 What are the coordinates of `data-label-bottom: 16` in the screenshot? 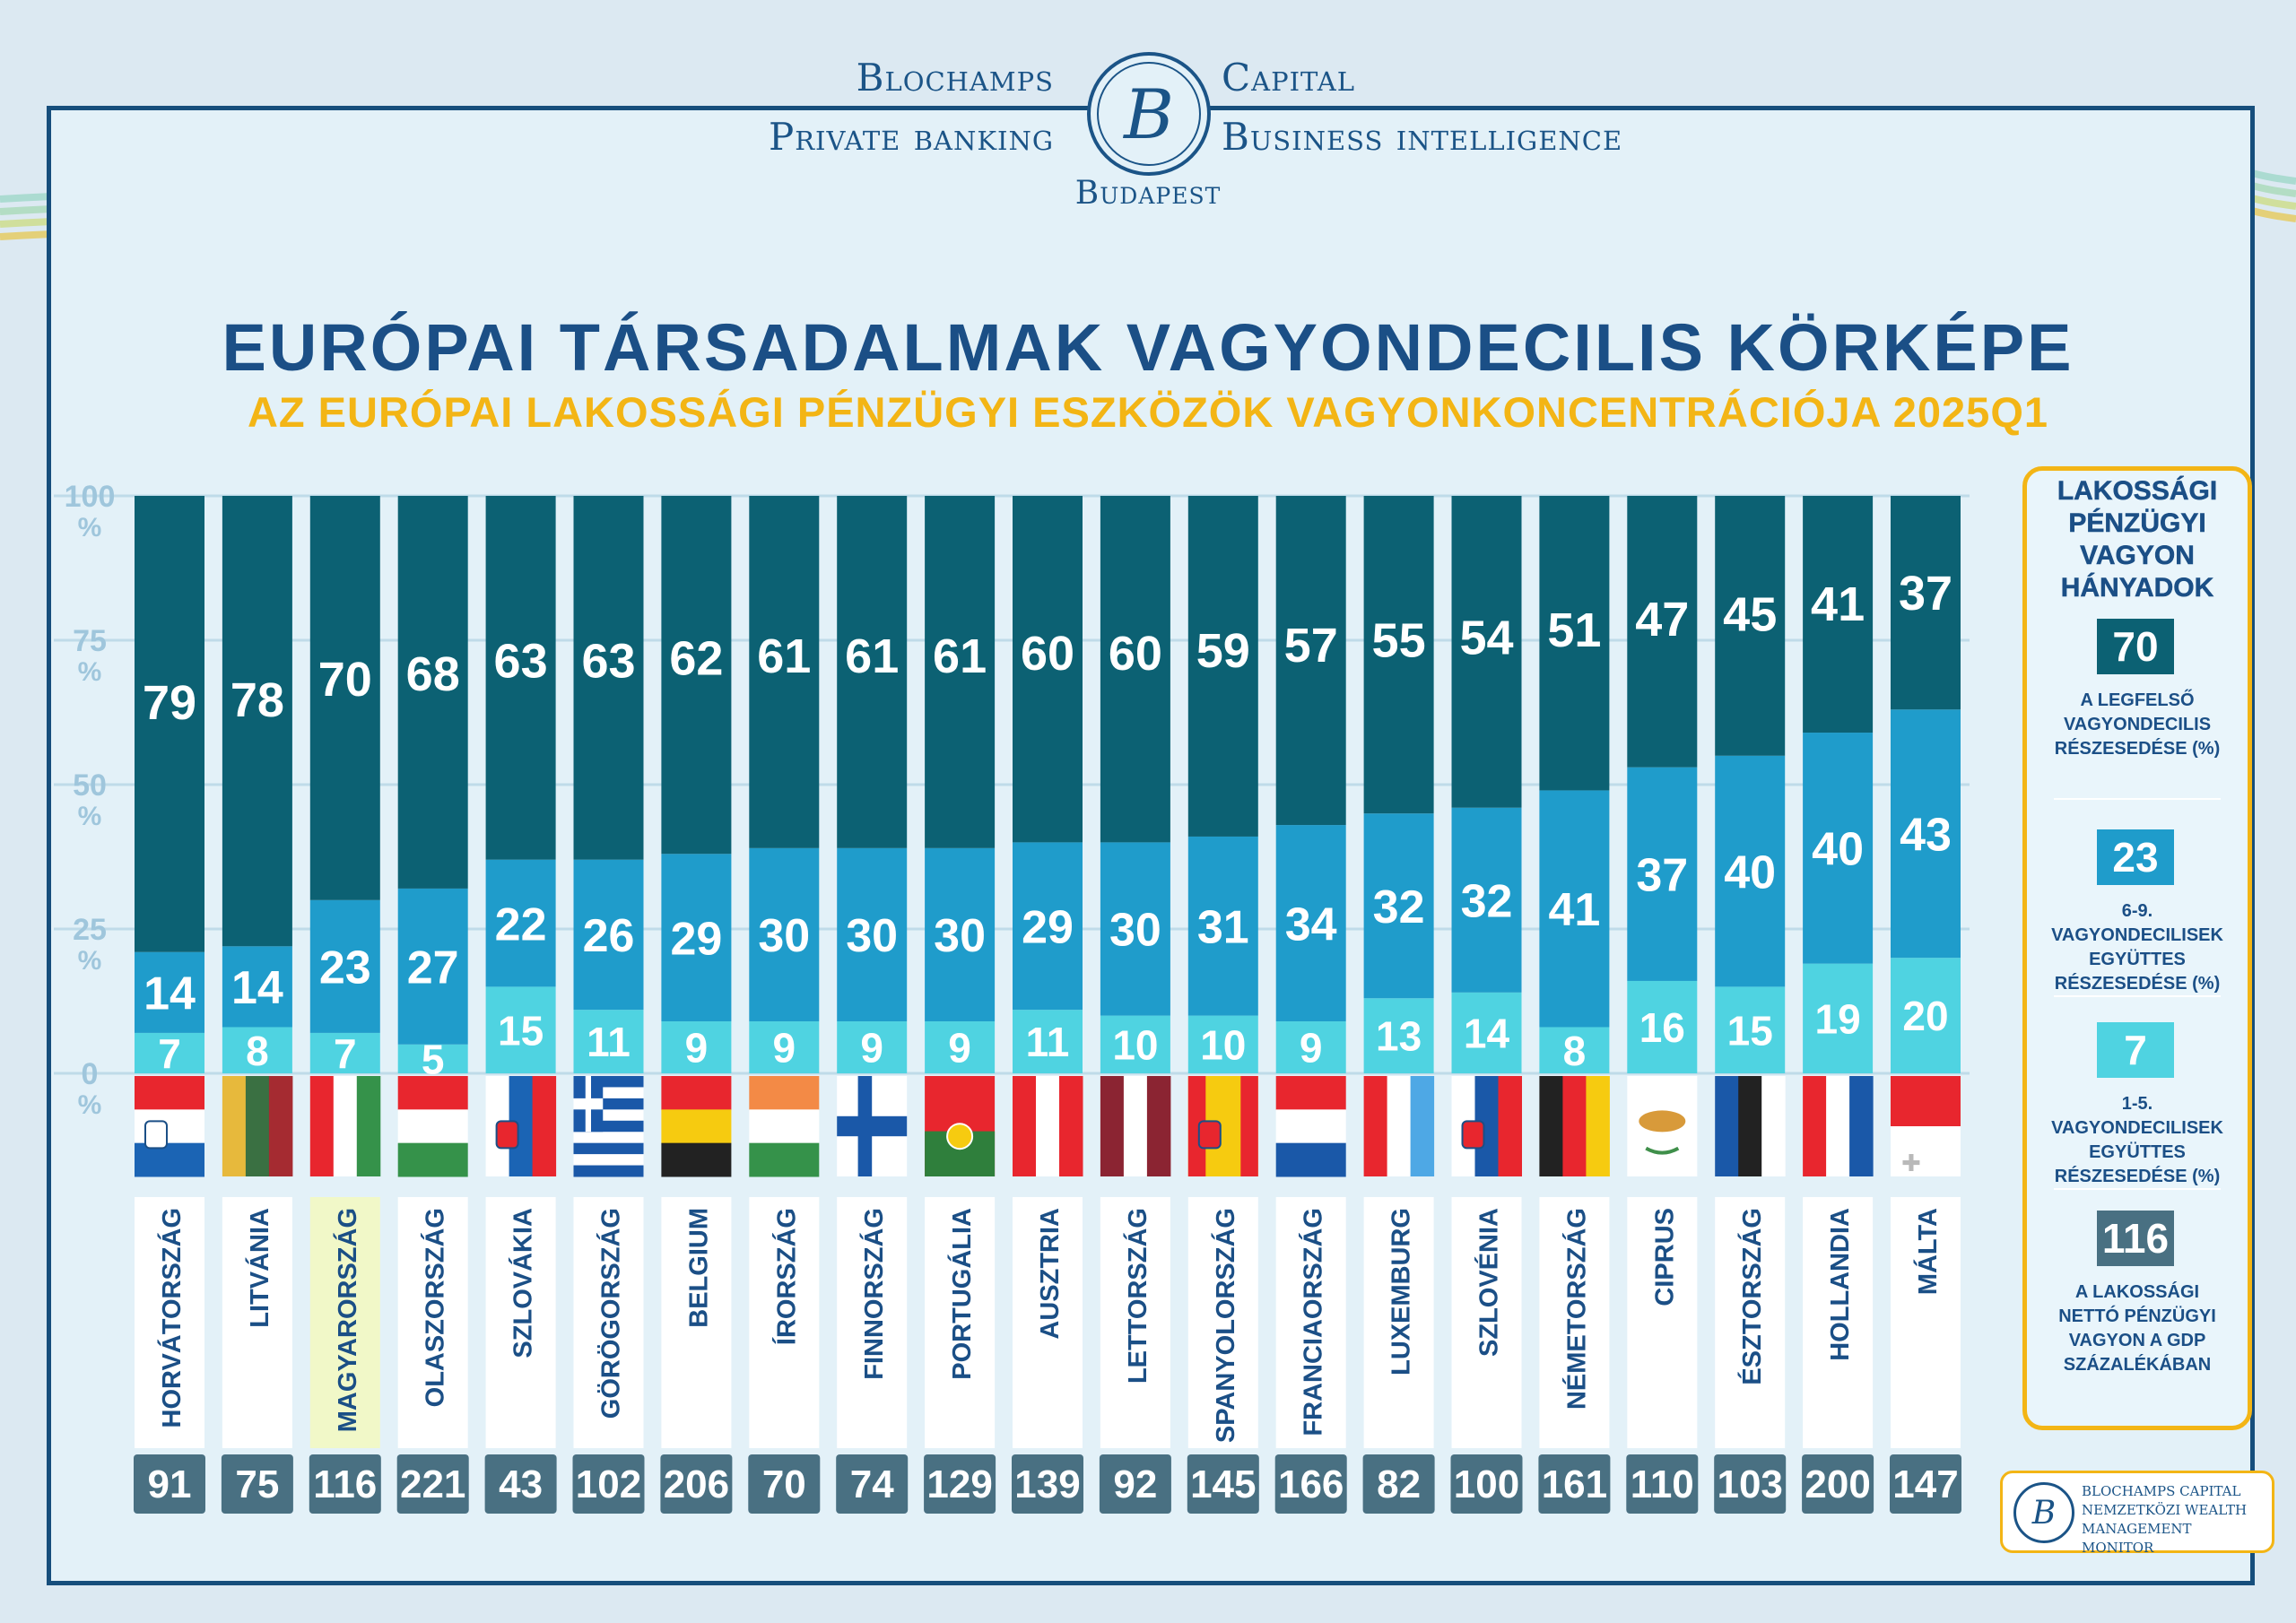 It's located at (1662, 1027).